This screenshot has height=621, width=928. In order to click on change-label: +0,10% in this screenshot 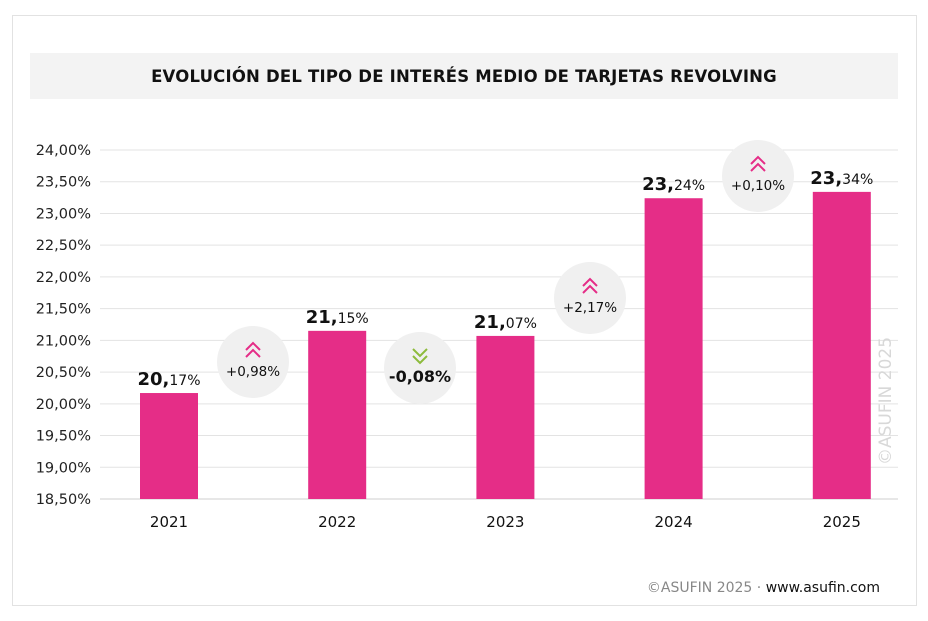, I will do `click(758, 186)`.